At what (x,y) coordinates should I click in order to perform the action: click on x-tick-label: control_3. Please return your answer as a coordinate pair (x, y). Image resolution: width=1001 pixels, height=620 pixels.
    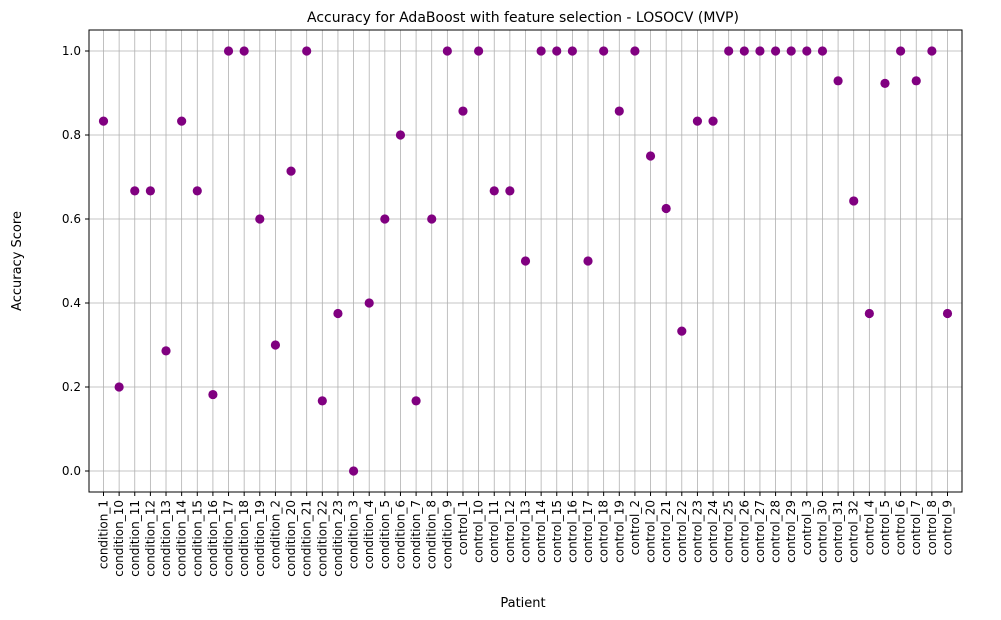
    Looking at the image, I should click on (807, 527).